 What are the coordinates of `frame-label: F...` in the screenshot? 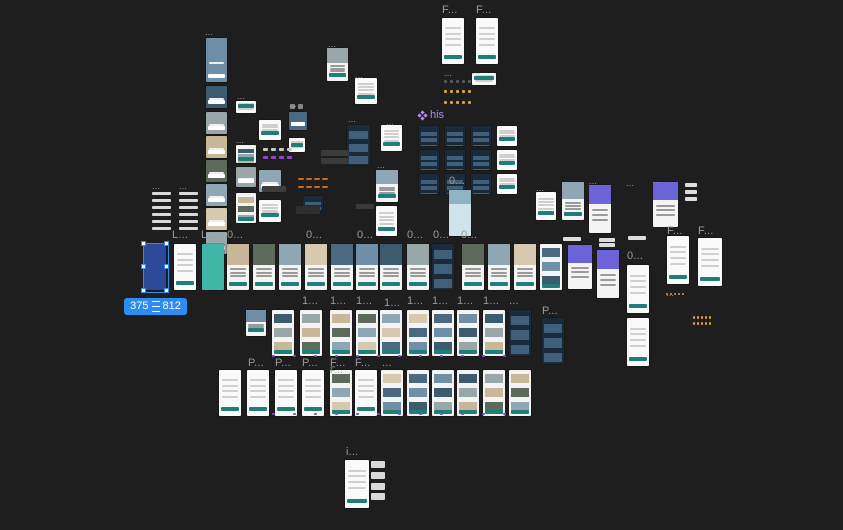 It's located at (336, 370).